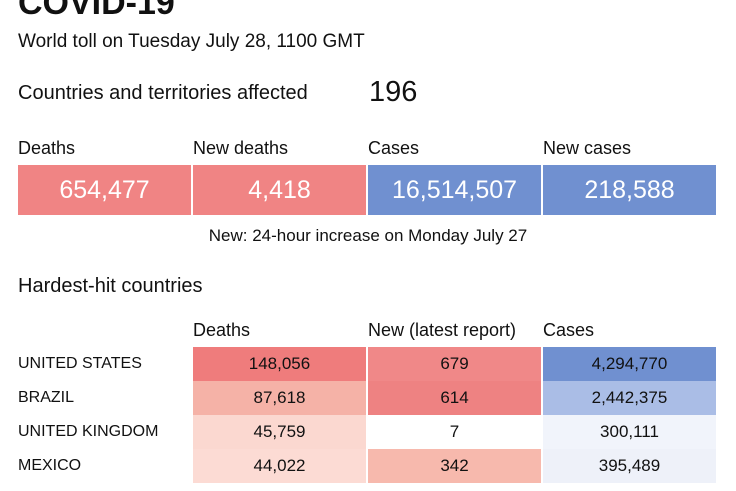 The height and width of the screenshot is (491, 736). What do you see at coordinates (393, 92) in the screenshot?
I see `affected-value: 196` at bounding box center [393, 92].